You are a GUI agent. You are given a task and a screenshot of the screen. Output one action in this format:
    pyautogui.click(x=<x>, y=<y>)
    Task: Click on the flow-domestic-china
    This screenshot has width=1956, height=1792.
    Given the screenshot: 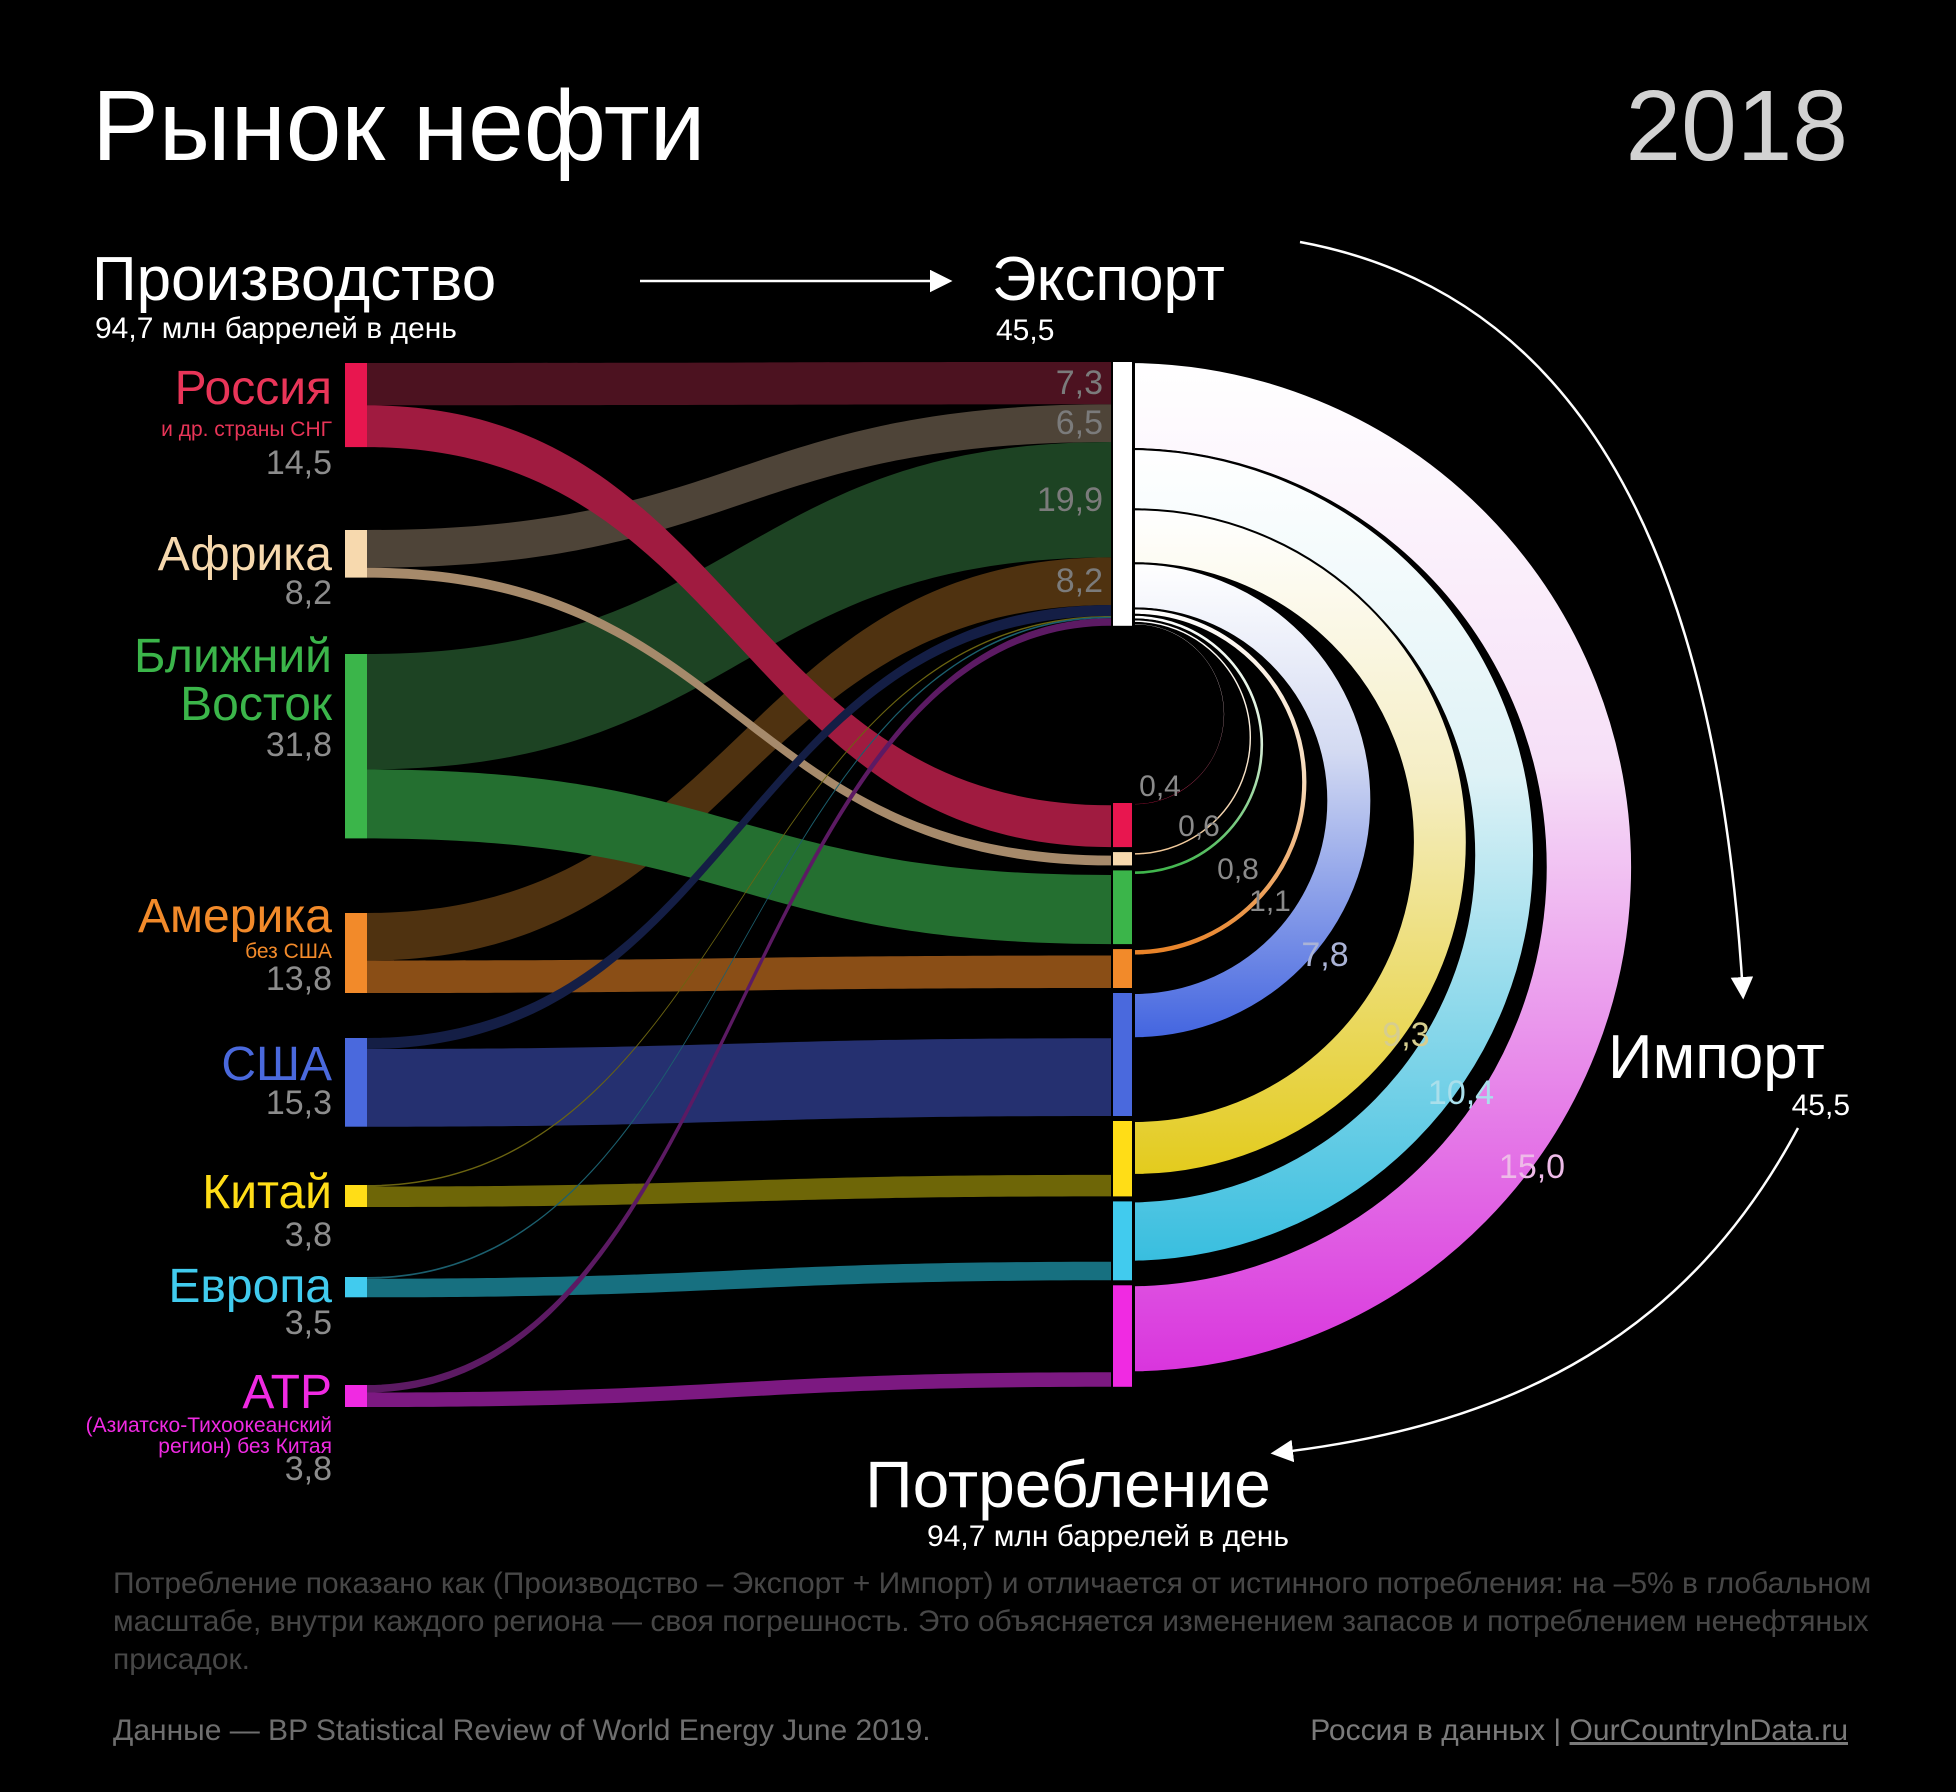 What is the action you would take?
    pyautogui.click(x=739, y=1190)
    